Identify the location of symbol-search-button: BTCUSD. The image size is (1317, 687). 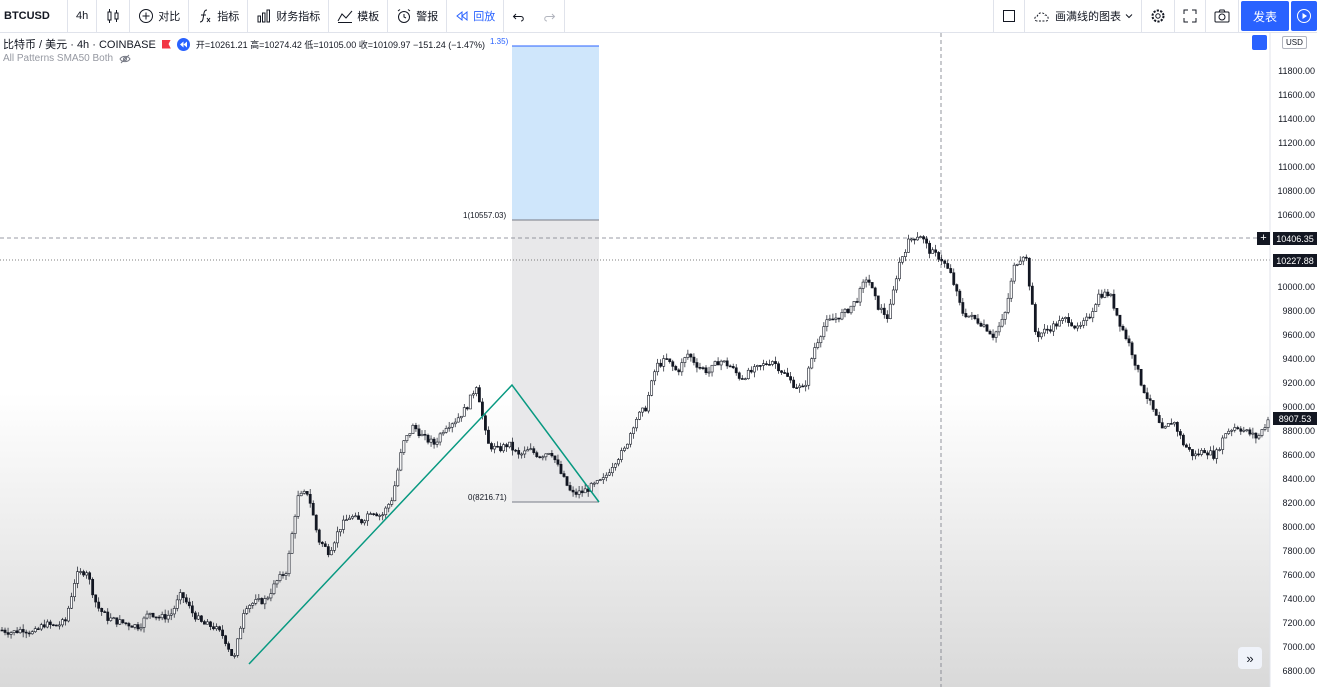
(34, 16).